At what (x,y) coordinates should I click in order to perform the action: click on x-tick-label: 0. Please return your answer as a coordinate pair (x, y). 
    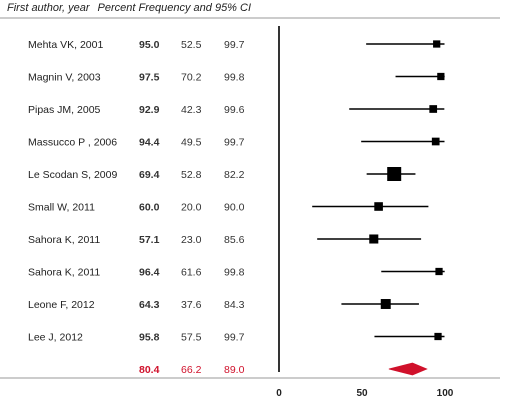
    Looking at the image, I should click on (279, 393).